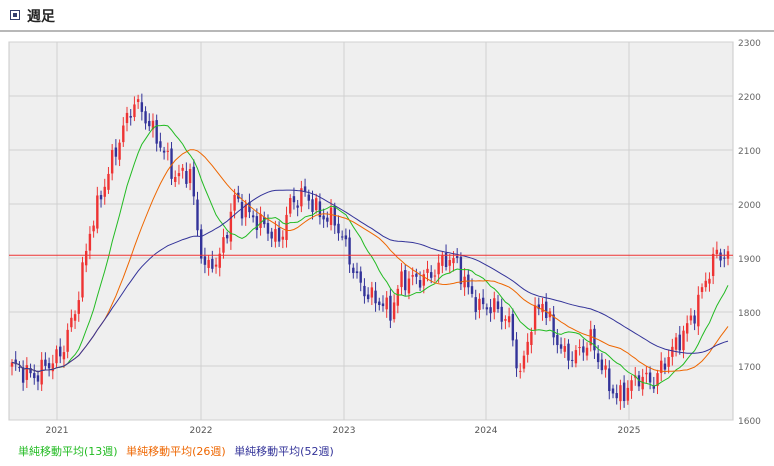 This screenshot has width=774, height=466. I want to click on legend-ma52: 単純移動平均(52週), so click(284, 451).